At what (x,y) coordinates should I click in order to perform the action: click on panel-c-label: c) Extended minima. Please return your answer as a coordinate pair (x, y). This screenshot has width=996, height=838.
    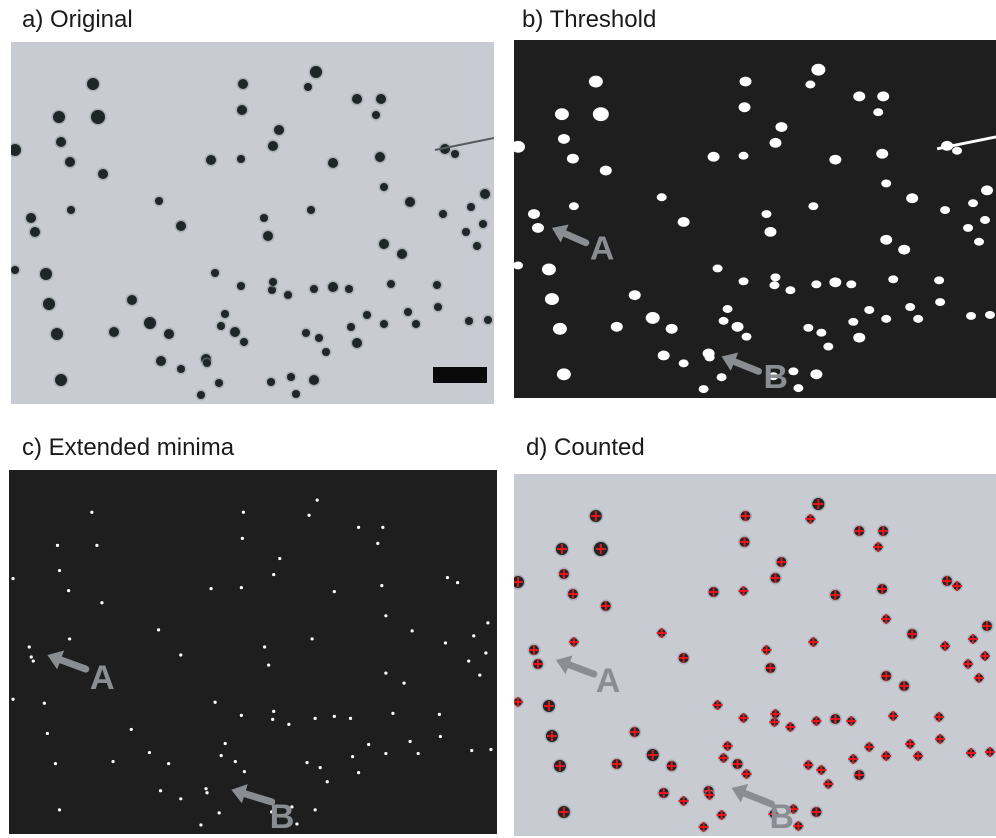
    Looking at the image, I should click on (128, 447).